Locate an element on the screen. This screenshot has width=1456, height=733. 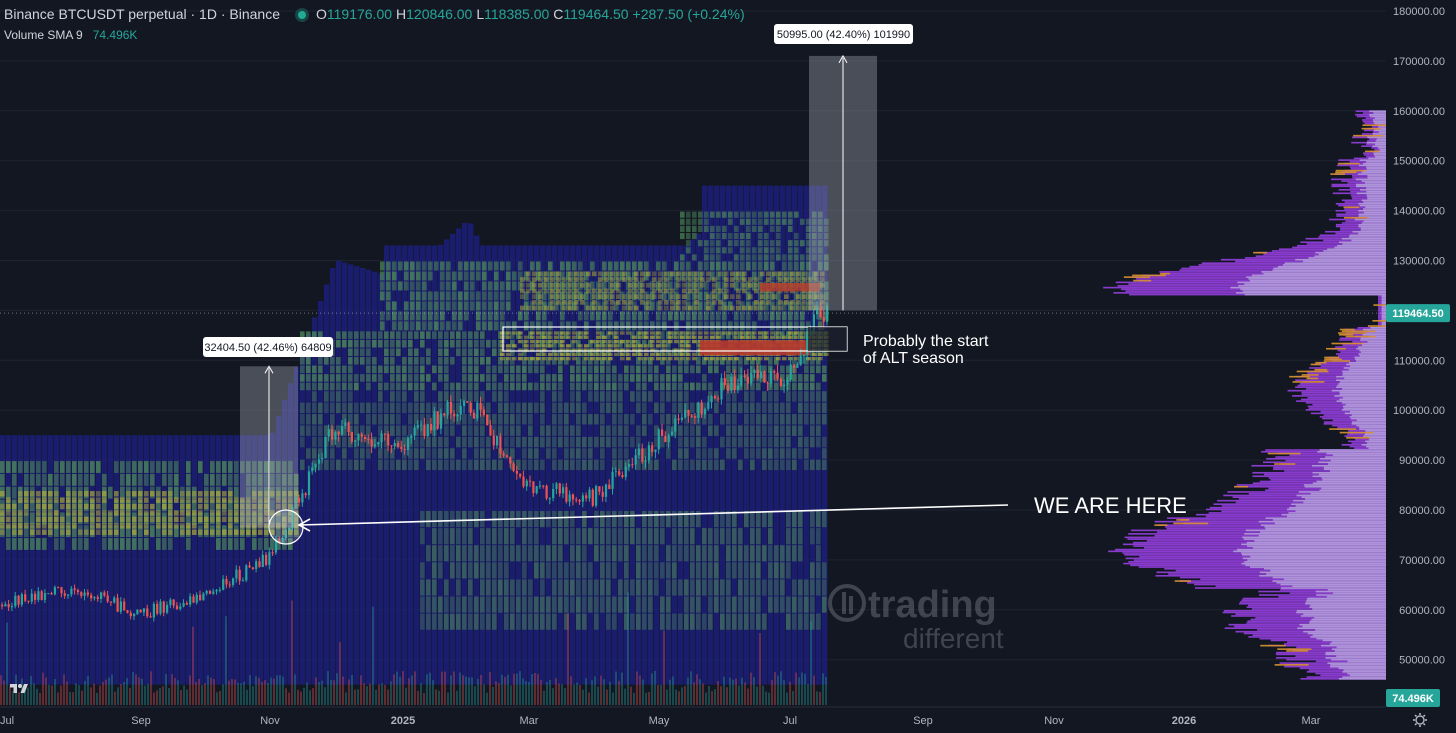
y-axis-tick-label: 130000.00 is located at coordinates (1419, 262).